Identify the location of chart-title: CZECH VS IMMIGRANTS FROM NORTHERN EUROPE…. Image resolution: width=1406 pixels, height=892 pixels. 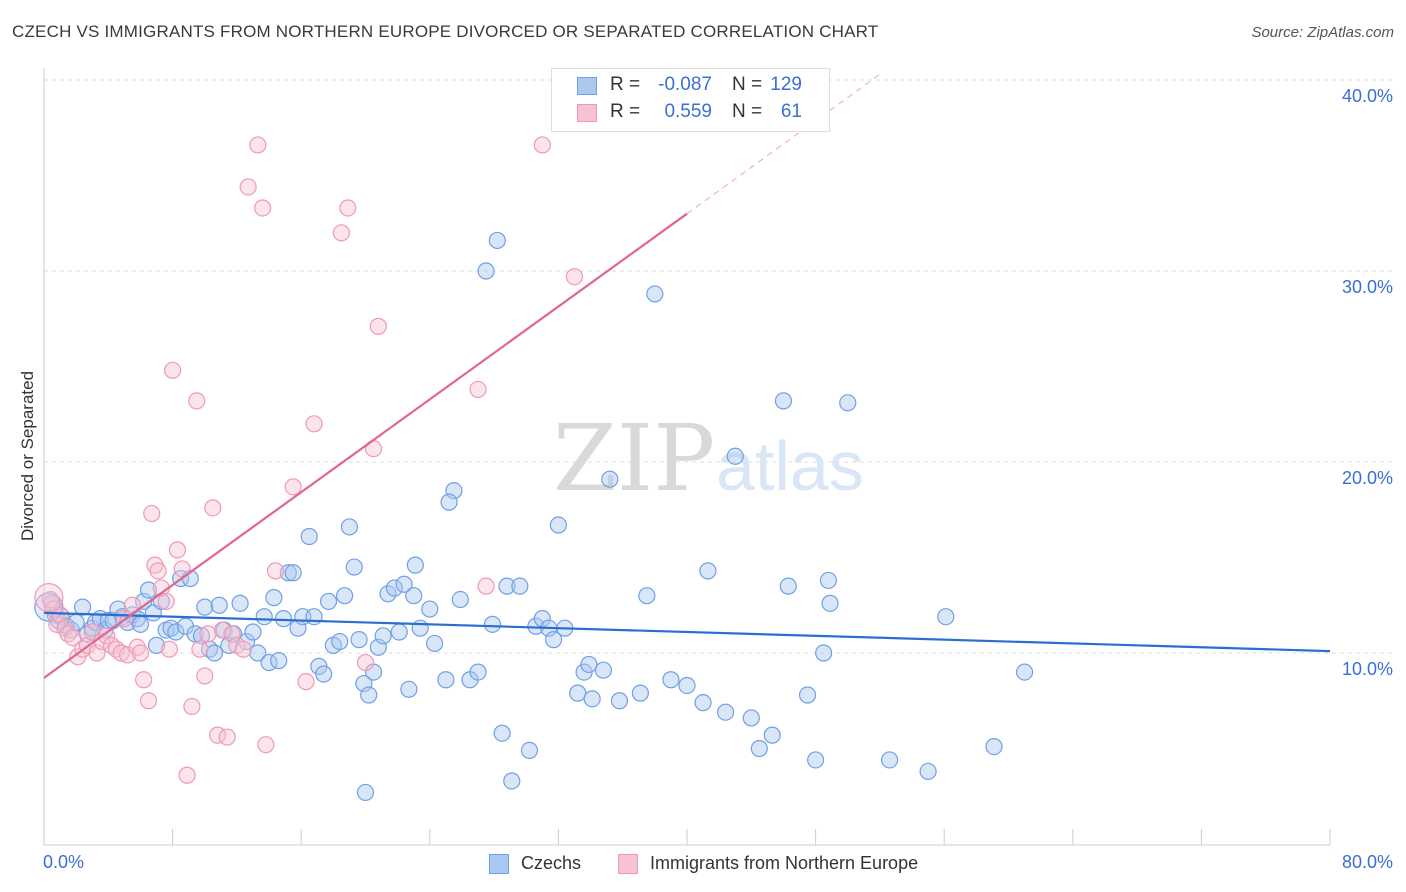
(445, 31).